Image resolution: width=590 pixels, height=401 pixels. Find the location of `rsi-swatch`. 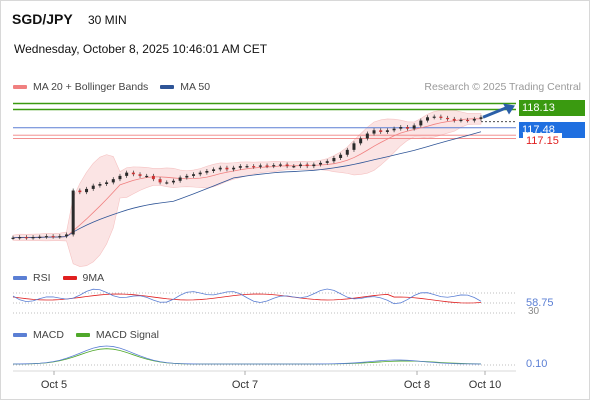

rsi-swatch is located at coordinates (20, 278).